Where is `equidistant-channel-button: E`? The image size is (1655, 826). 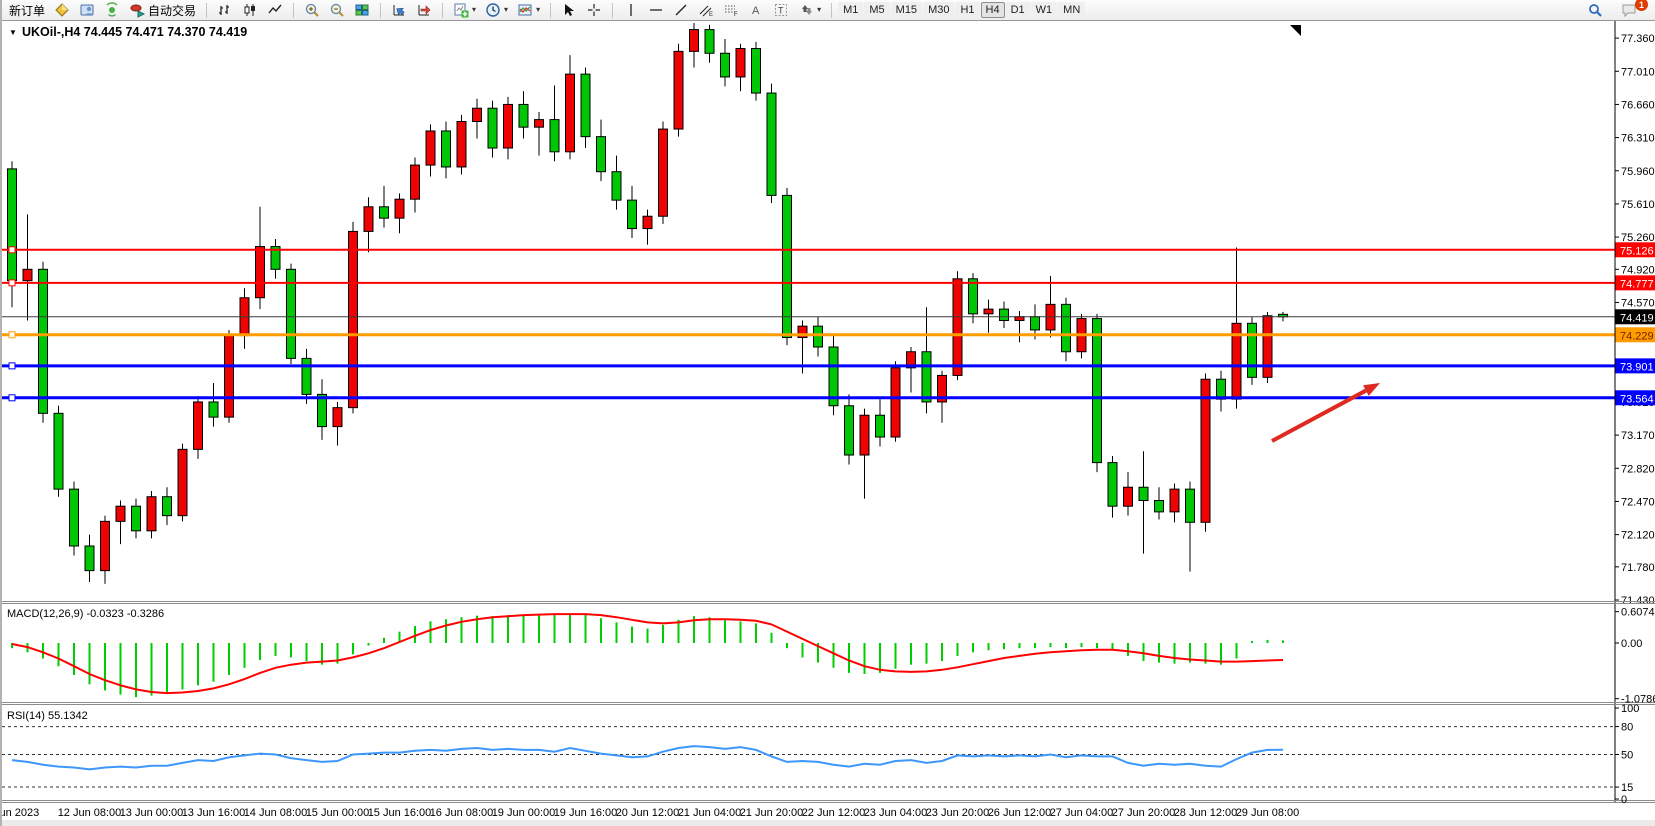 equidistant-channel-button: E is located at coordinates (706, 10).